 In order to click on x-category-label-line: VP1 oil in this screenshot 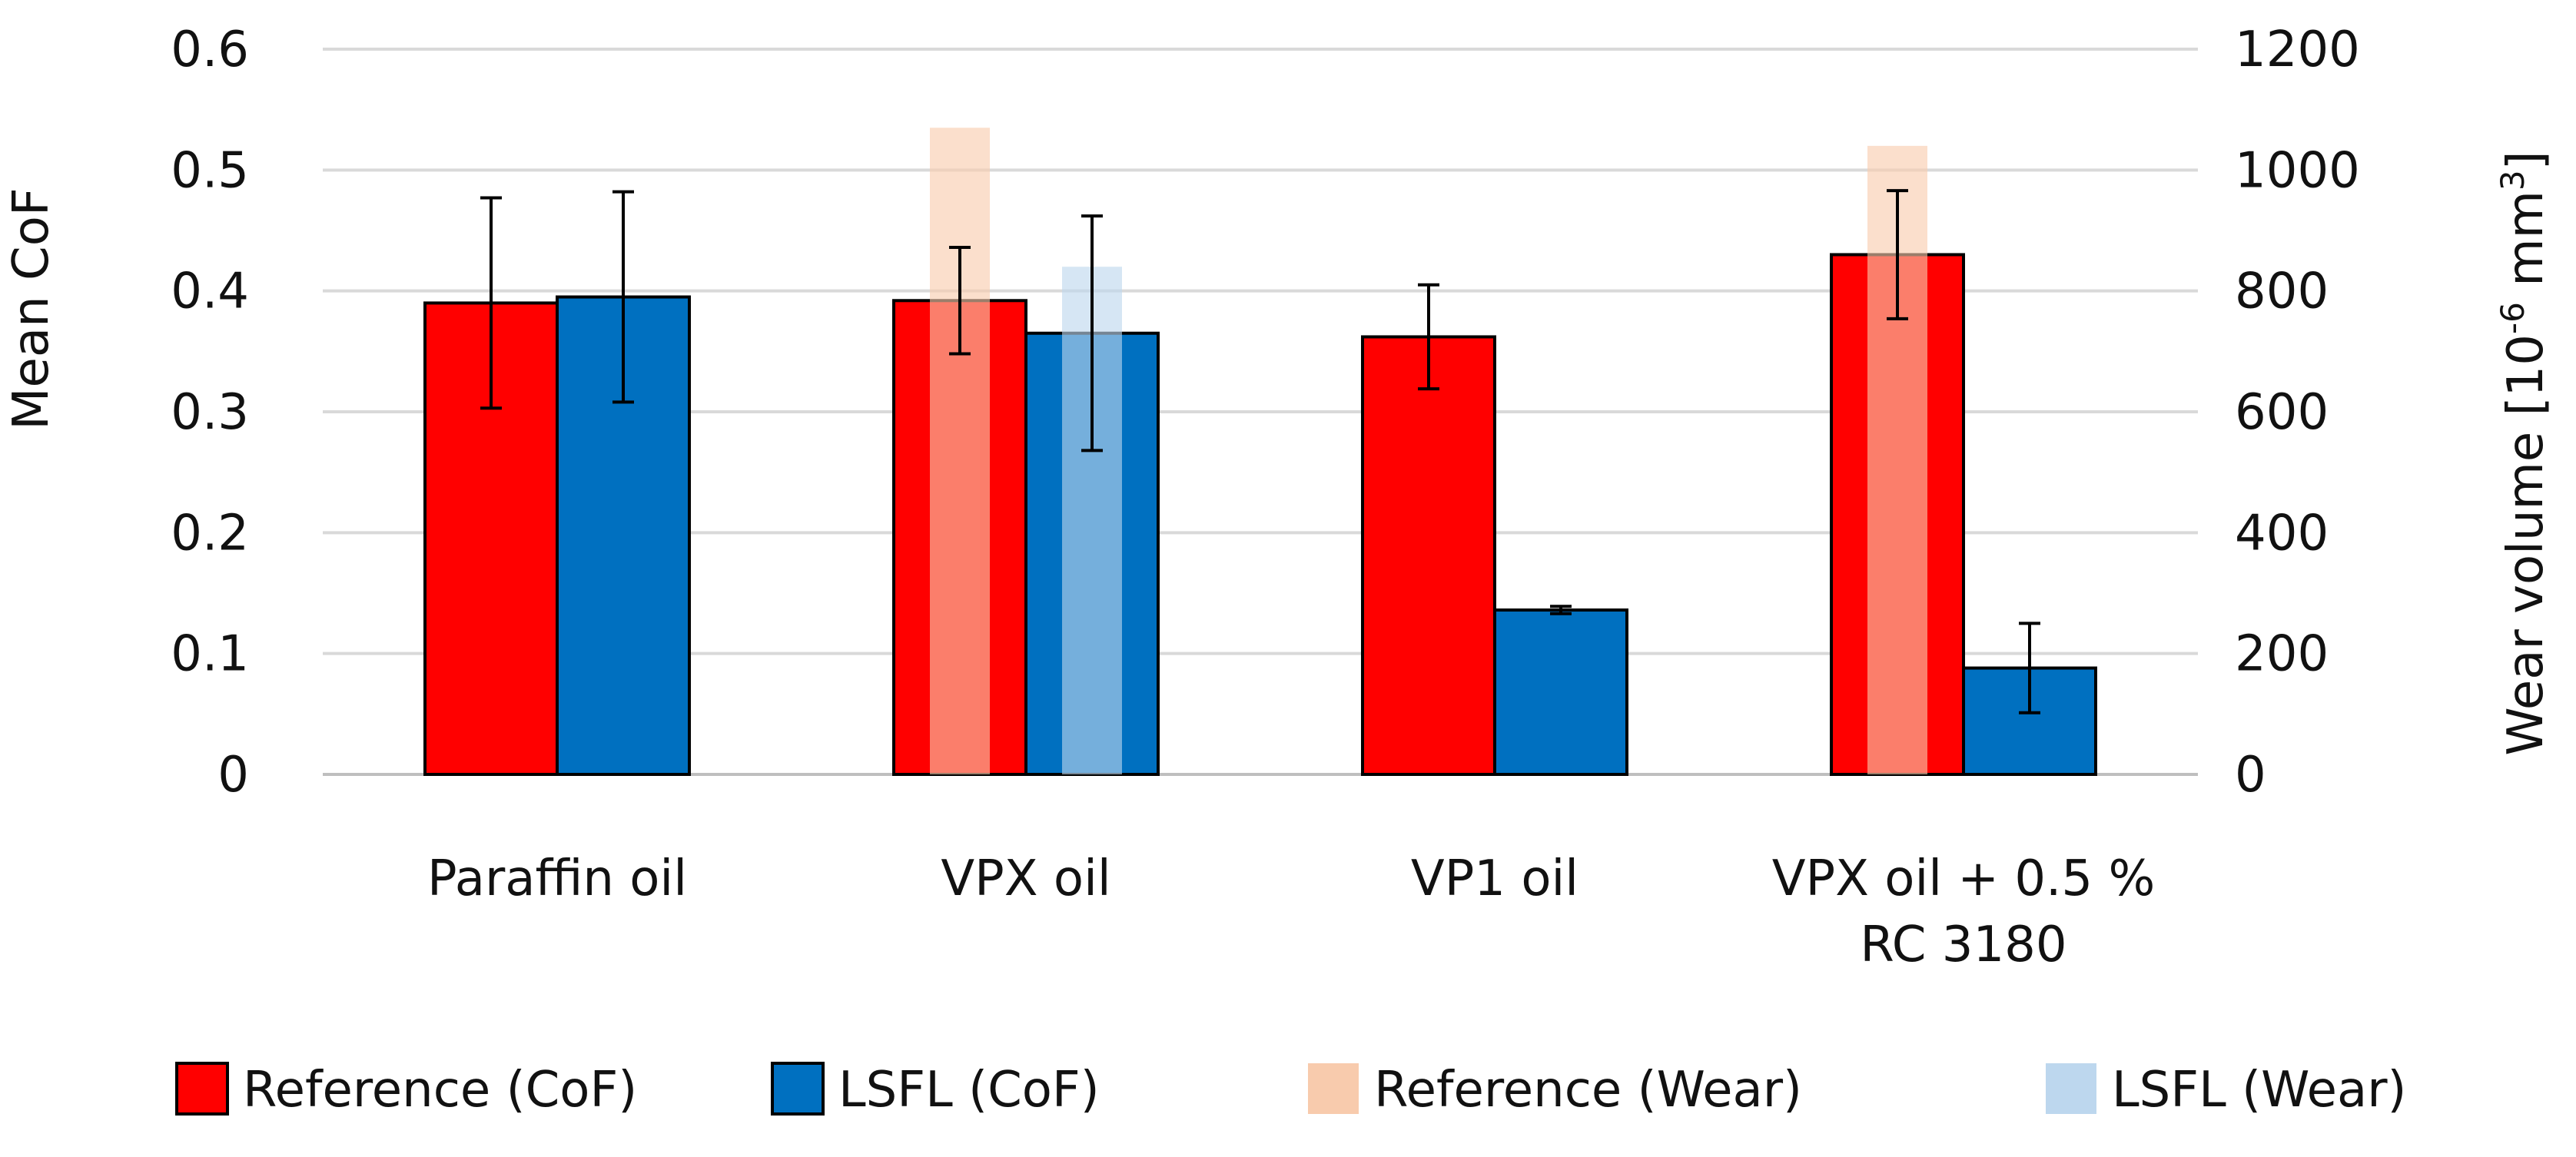, I will do `click(1494, 878)`.